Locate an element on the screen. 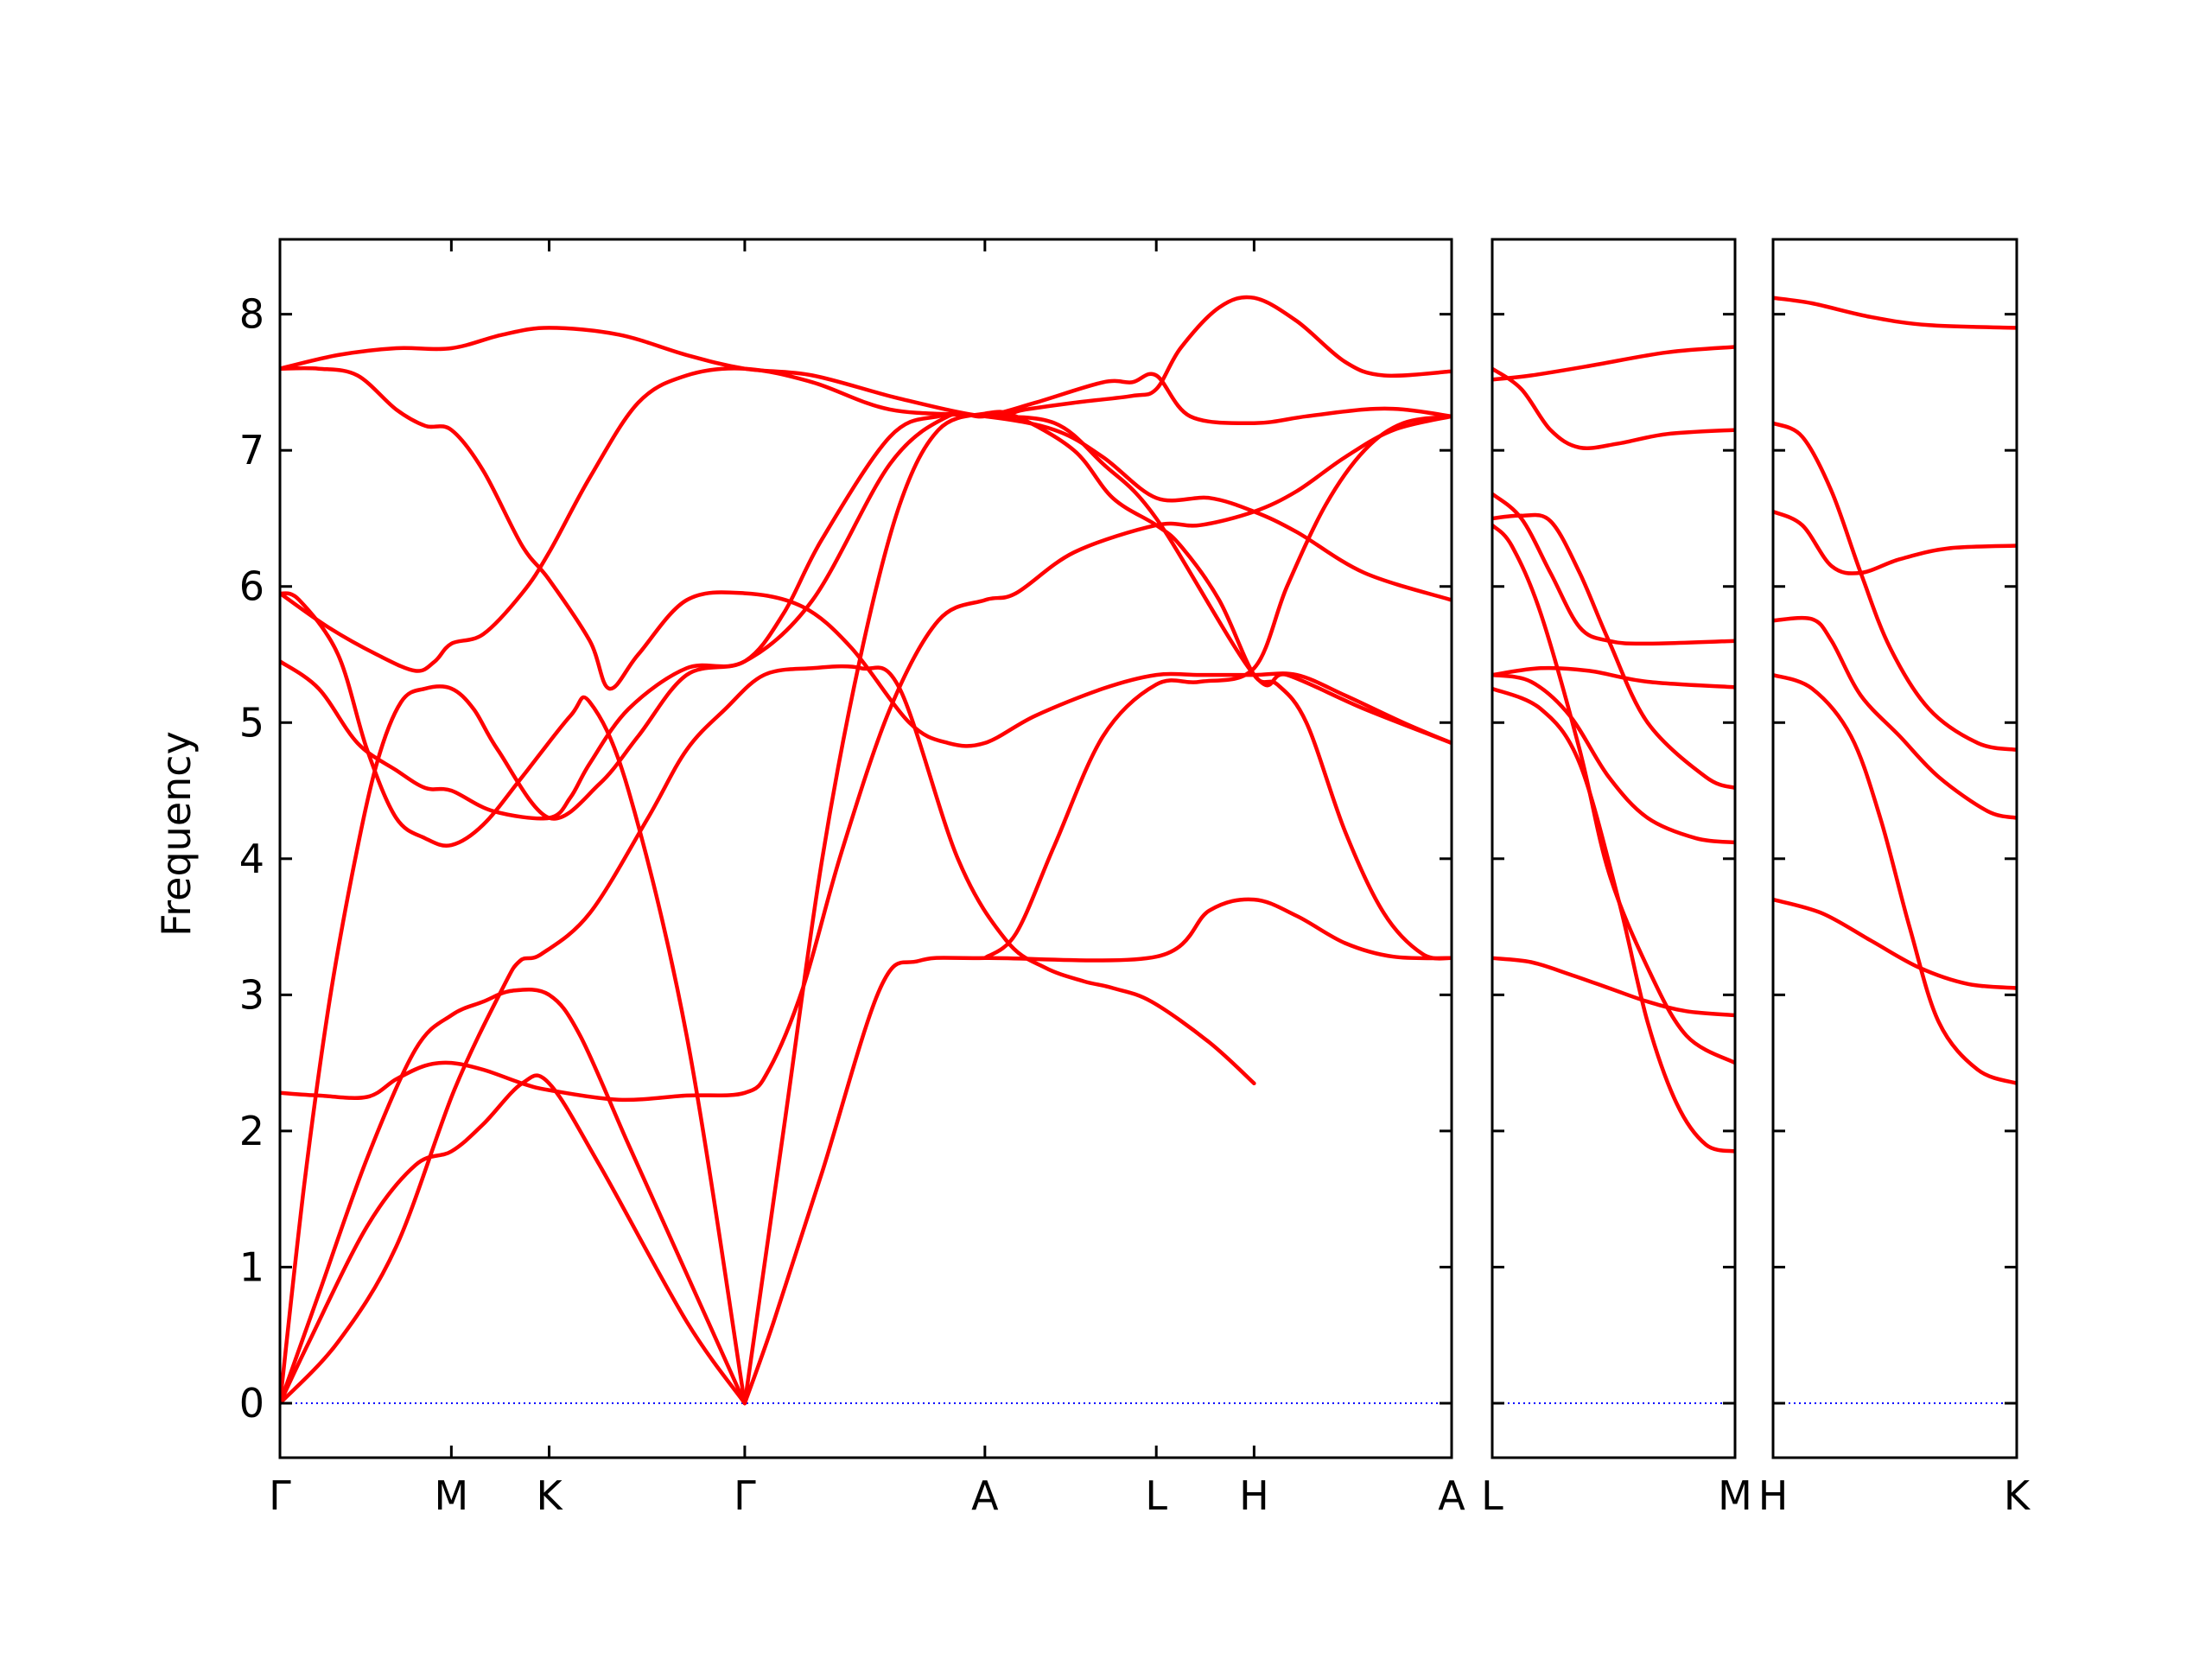 Image resolution: width=2212 pixels, height=1659 pixels. y-tick-label: 4 is located at coordinates (251, 859).